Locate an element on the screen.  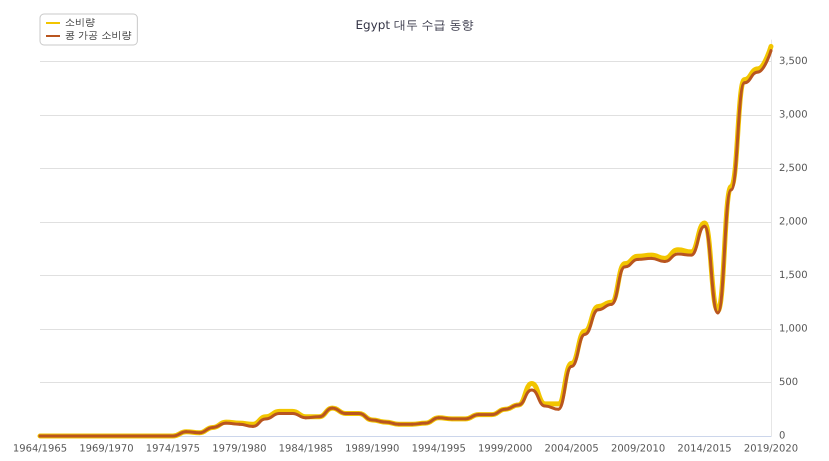
y-tick-label: 3,500 is located at coordinates (793, 61).